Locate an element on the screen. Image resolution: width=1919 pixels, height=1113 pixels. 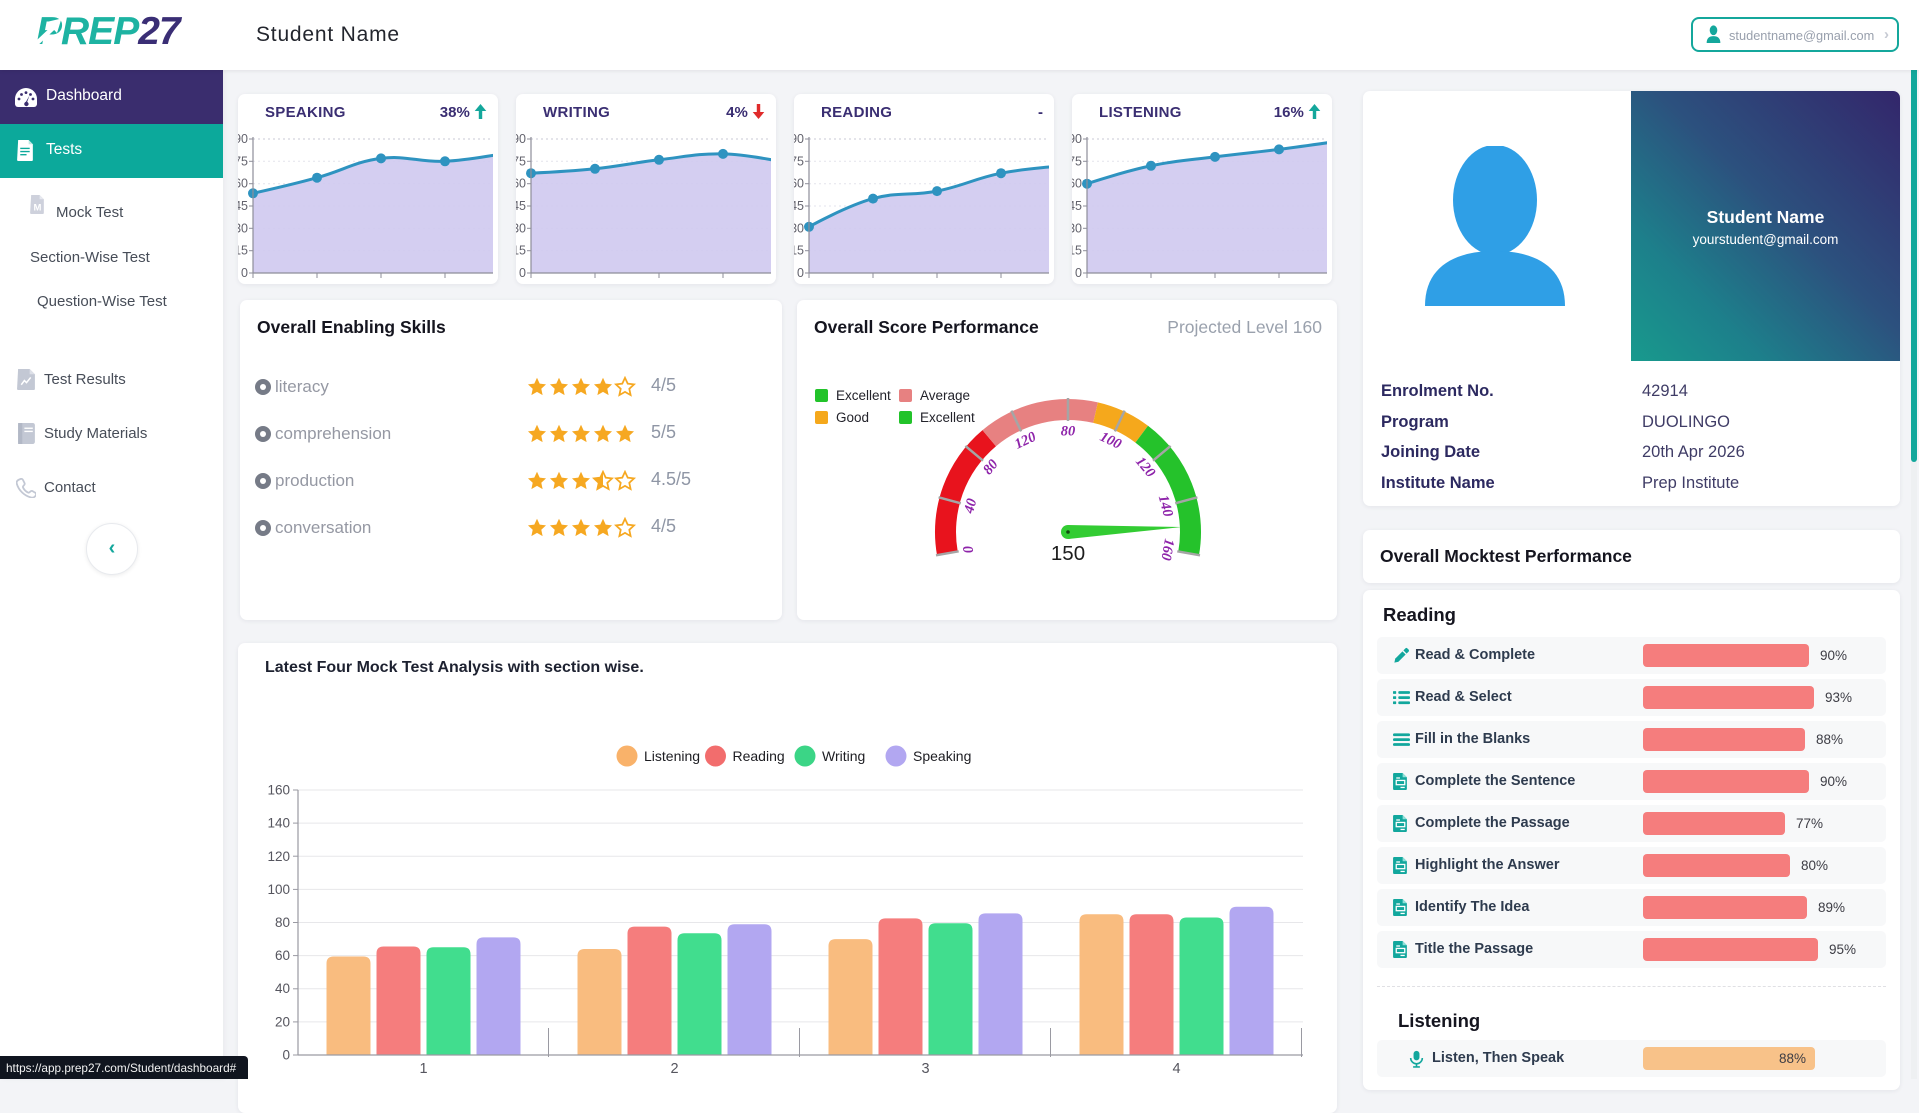
svg-text: Speaking is located at coordinates (942, 756).